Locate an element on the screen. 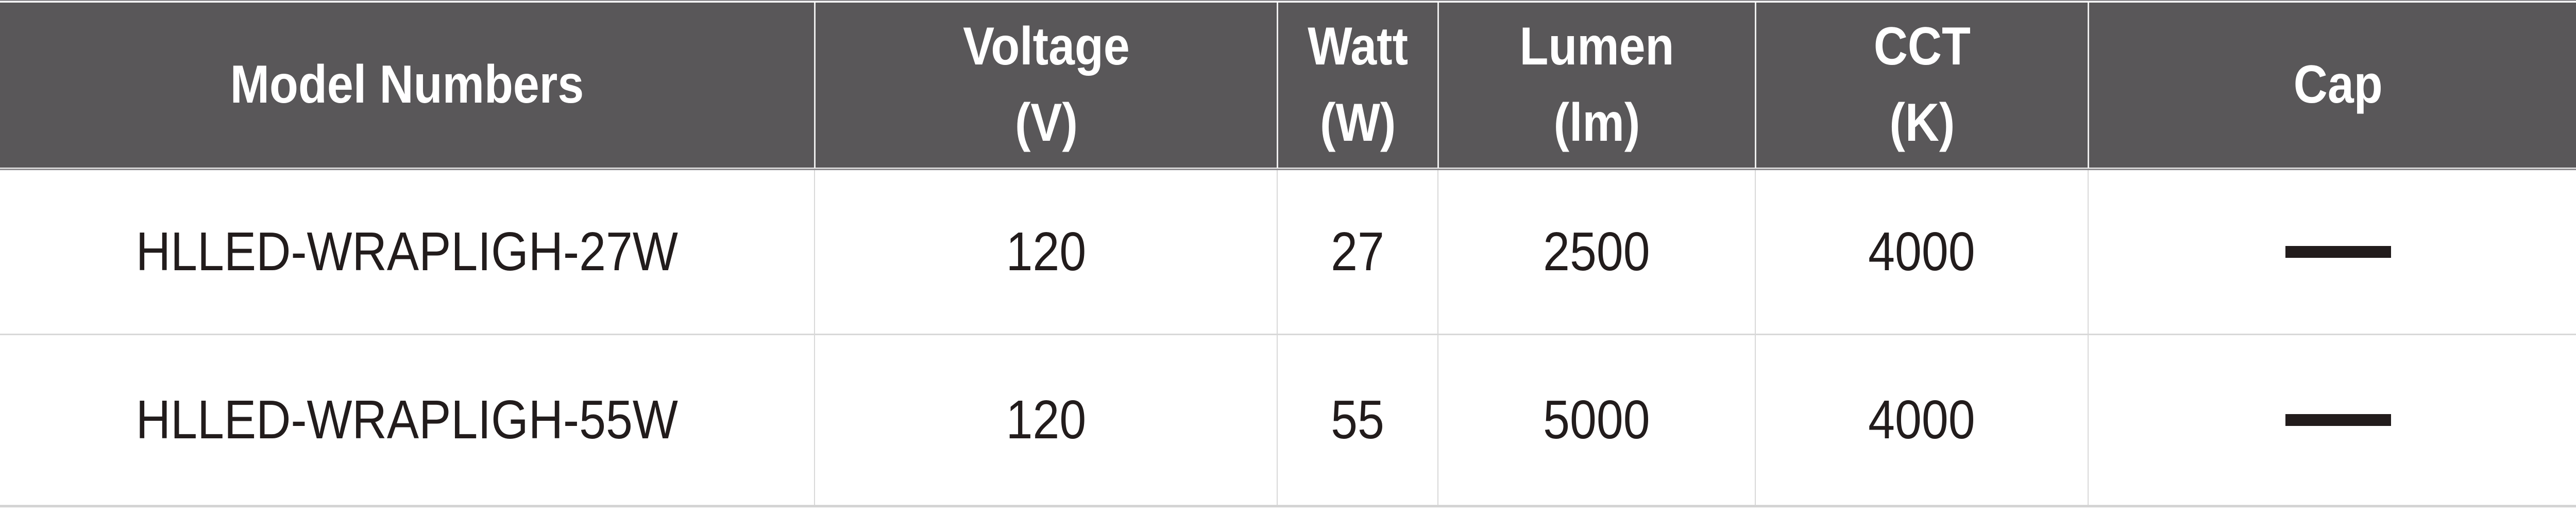  cell-lumen: 5000 is located at coordinates (1596, 420).